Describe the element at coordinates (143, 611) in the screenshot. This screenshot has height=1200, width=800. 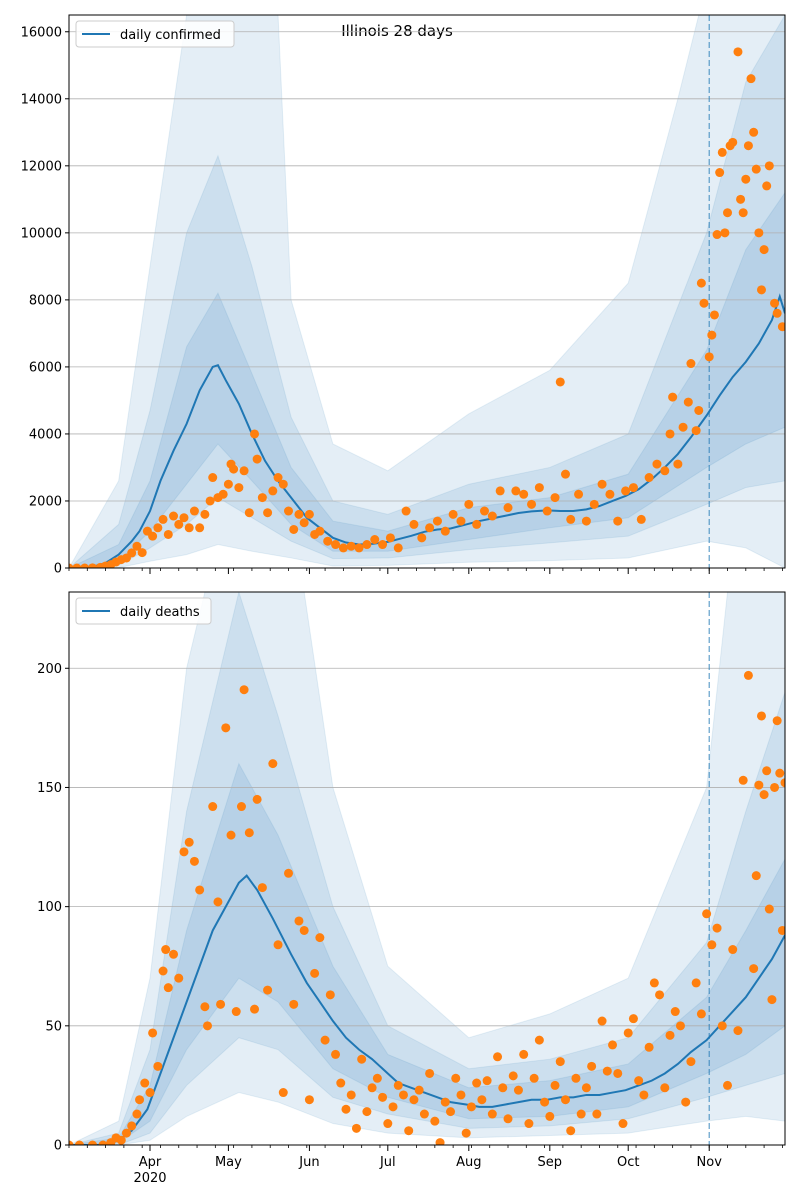
I see `legend-box` at that location.